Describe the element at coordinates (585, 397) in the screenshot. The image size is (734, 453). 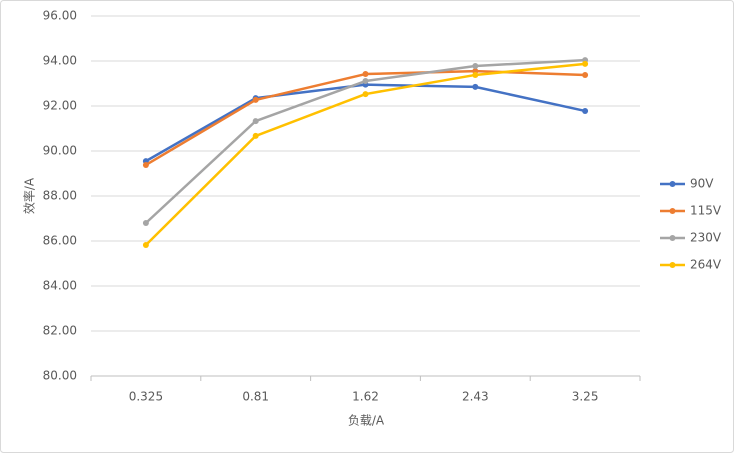
I see `x-tick-label: 3.25` at that location.